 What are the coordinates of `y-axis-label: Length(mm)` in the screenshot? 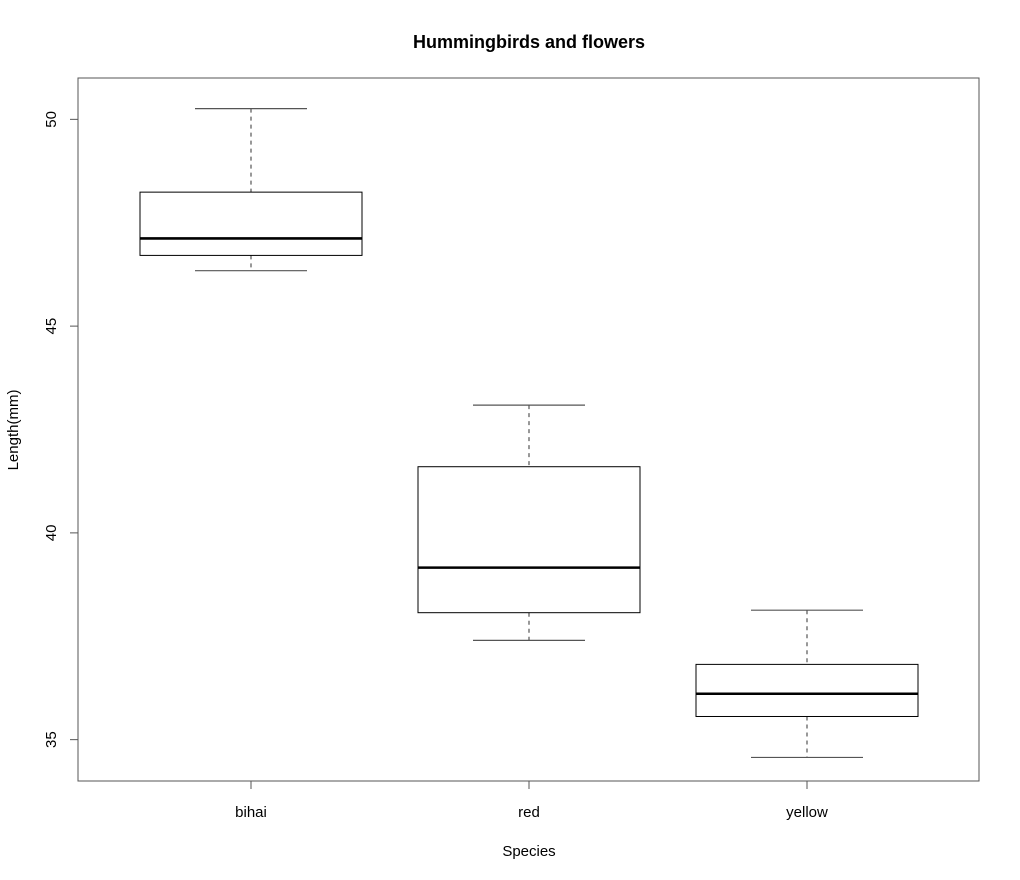 It's located at (13, 430).